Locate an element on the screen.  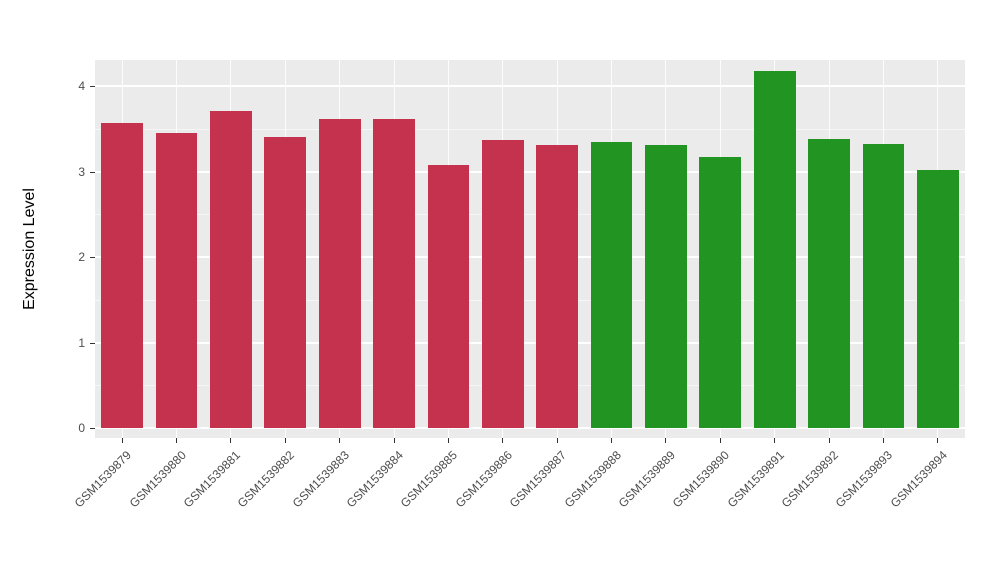
bar-GSM1539887 is located at coordinates (557, 286).